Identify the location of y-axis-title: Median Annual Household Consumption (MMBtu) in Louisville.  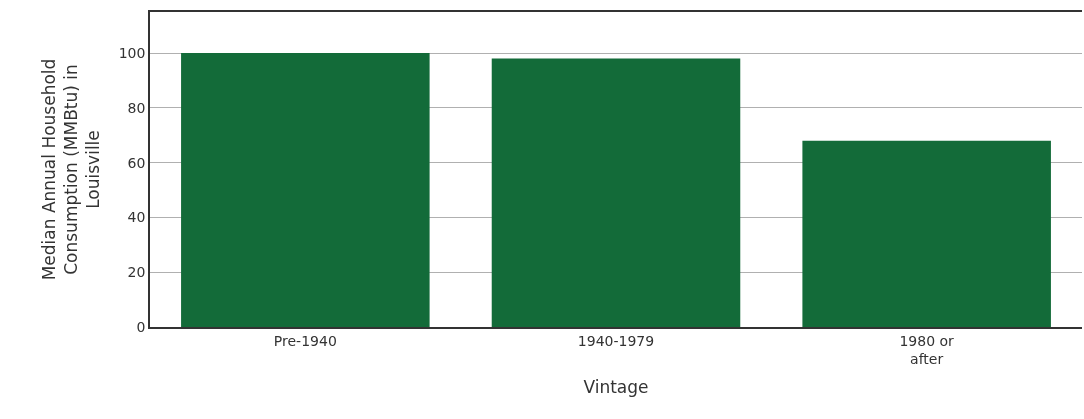
(70, 169).